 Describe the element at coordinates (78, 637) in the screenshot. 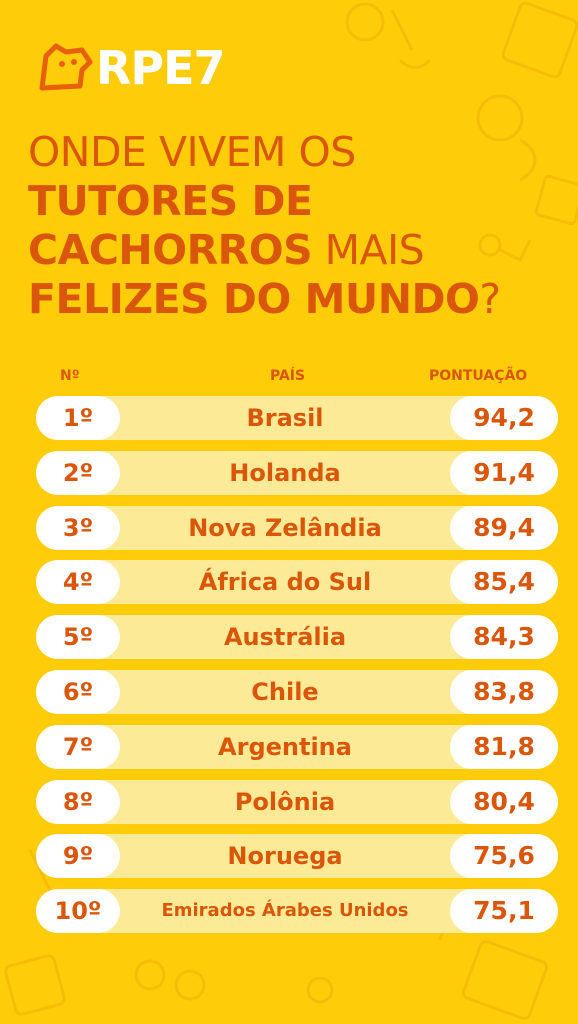

I see `rank-cell: 5º` at that location.